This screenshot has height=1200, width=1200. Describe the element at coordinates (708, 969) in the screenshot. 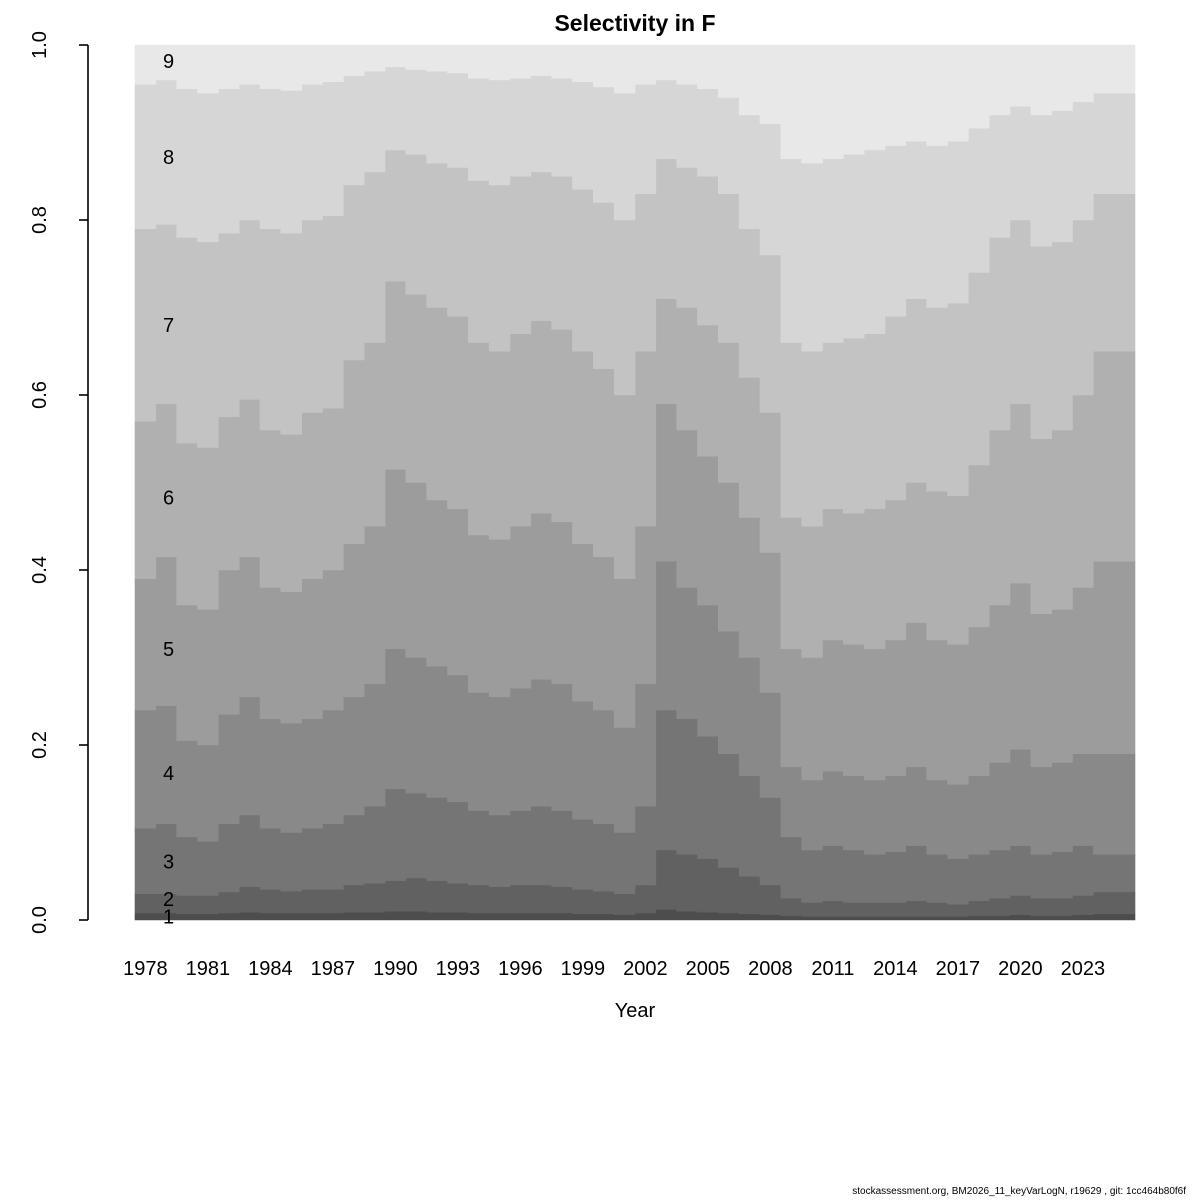

I see `x-tick-label: 2005` at that location.